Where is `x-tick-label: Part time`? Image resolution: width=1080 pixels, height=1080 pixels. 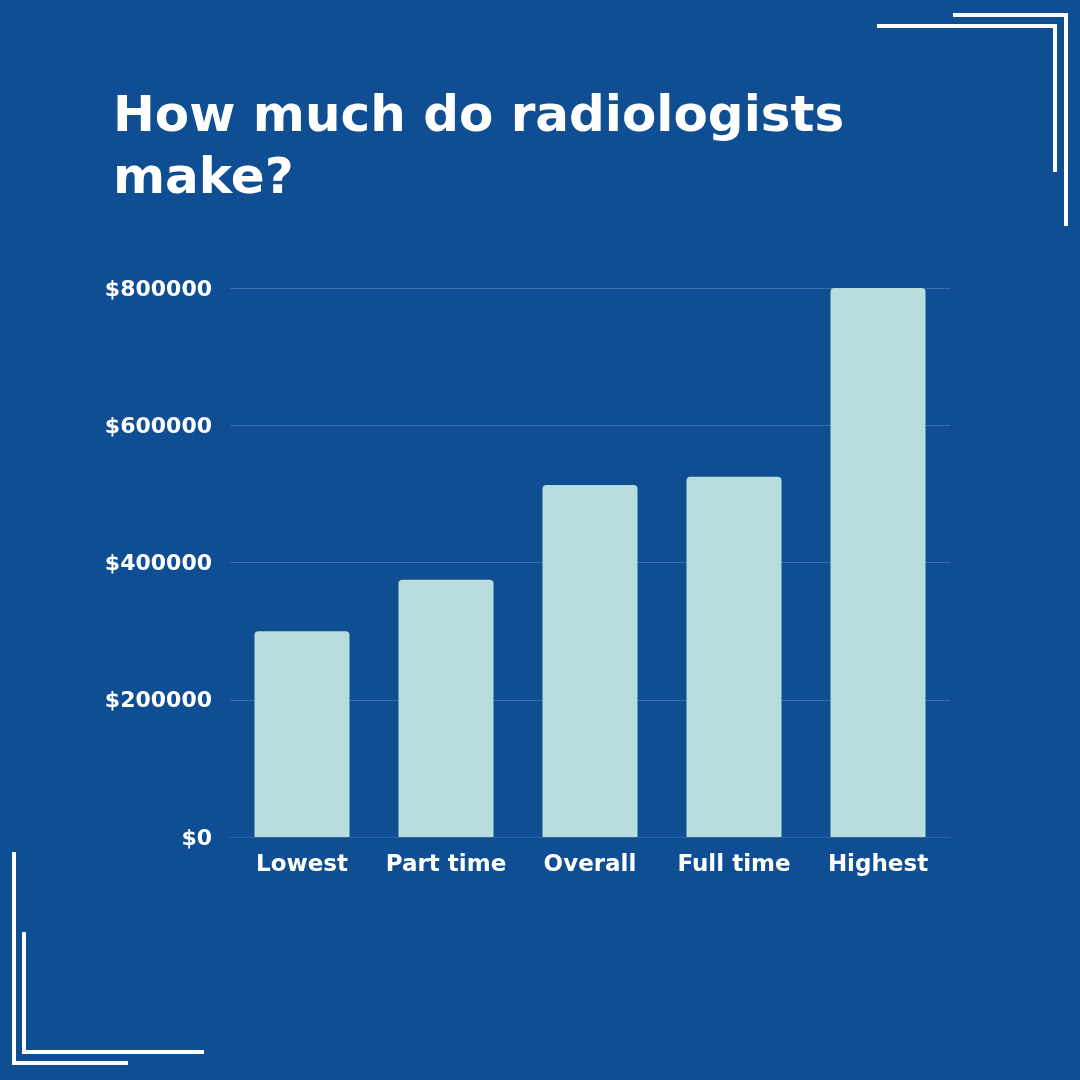 x-tick-label: Part time is located at coordinates (446, 862).